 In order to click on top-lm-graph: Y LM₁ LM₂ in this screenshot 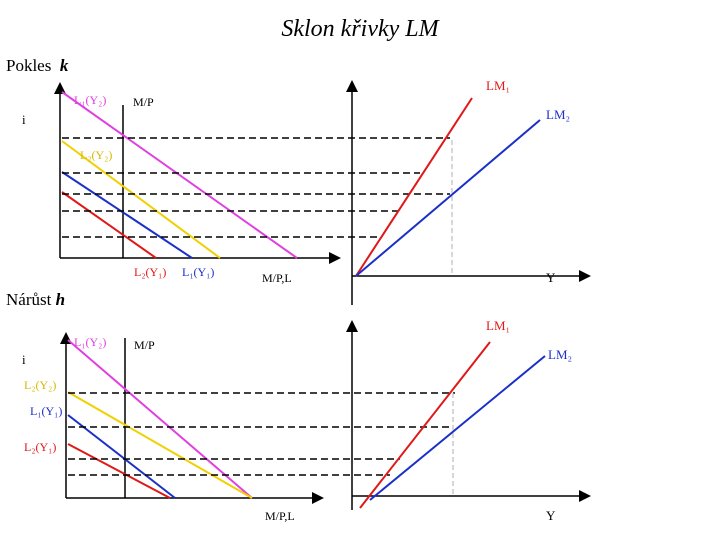, I will do `click(468, 191)`.